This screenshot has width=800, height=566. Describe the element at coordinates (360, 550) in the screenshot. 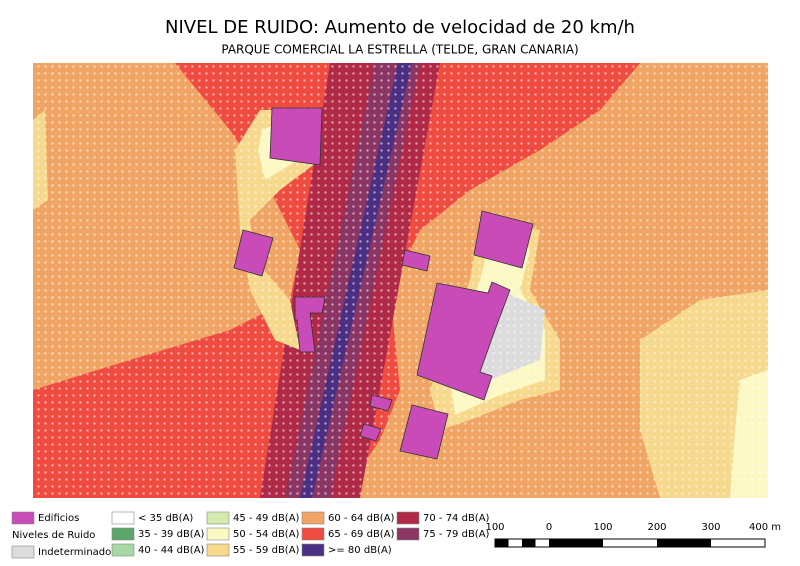

I see `legend-label: >= 80 dB(A)` at that location.